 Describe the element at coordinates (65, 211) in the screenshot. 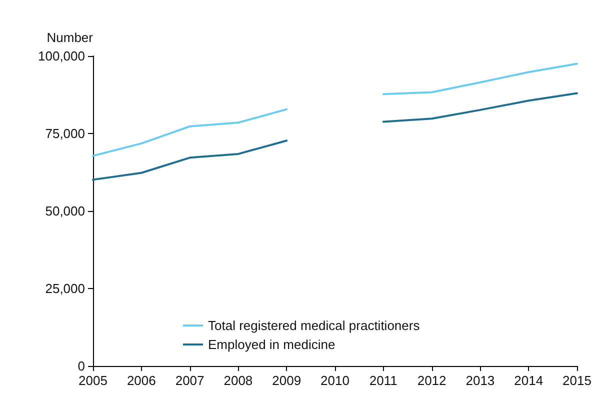

I see `y-tick-label: 50,000` at that location.